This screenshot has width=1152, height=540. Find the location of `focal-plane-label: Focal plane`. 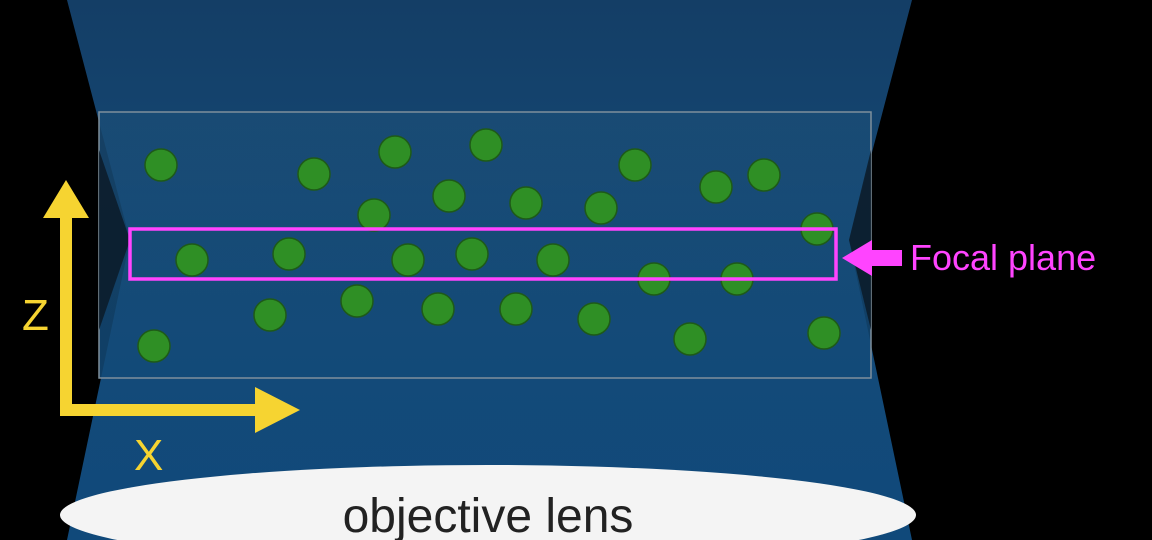

focal-plane-label: Focal plane is located at coordinates (1003, 257).